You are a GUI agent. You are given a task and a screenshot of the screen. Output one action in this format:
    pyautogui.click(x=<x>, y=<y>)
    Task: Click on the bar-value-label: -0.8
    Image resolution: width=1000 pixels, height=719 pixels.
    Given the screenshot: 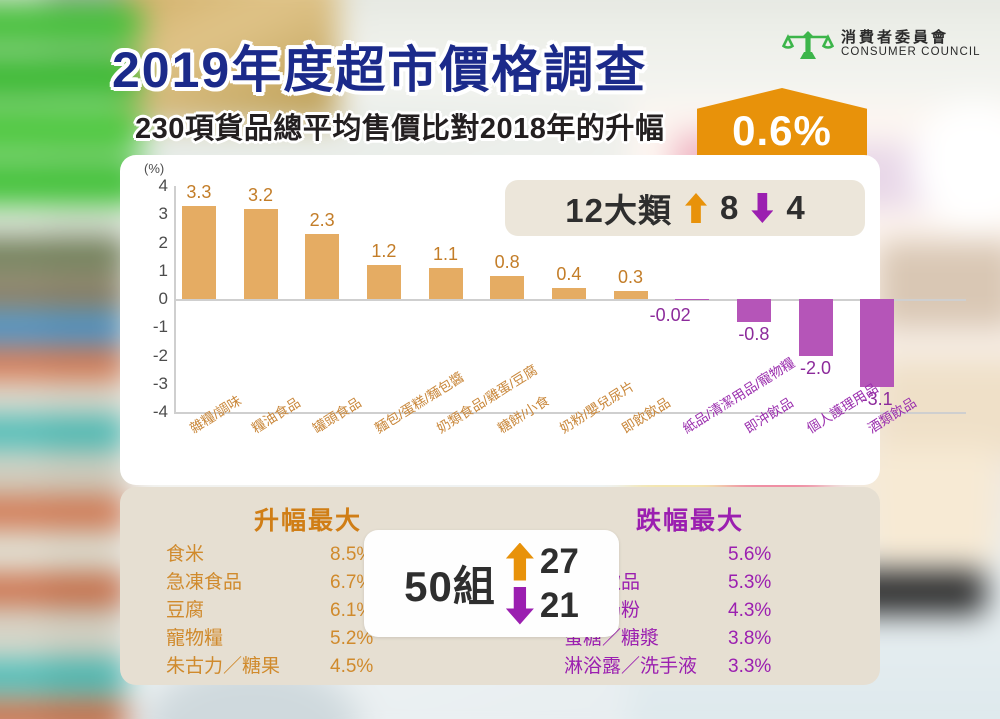 What is the action you would take?
    pyautogui.click(x=754, y=333)
    